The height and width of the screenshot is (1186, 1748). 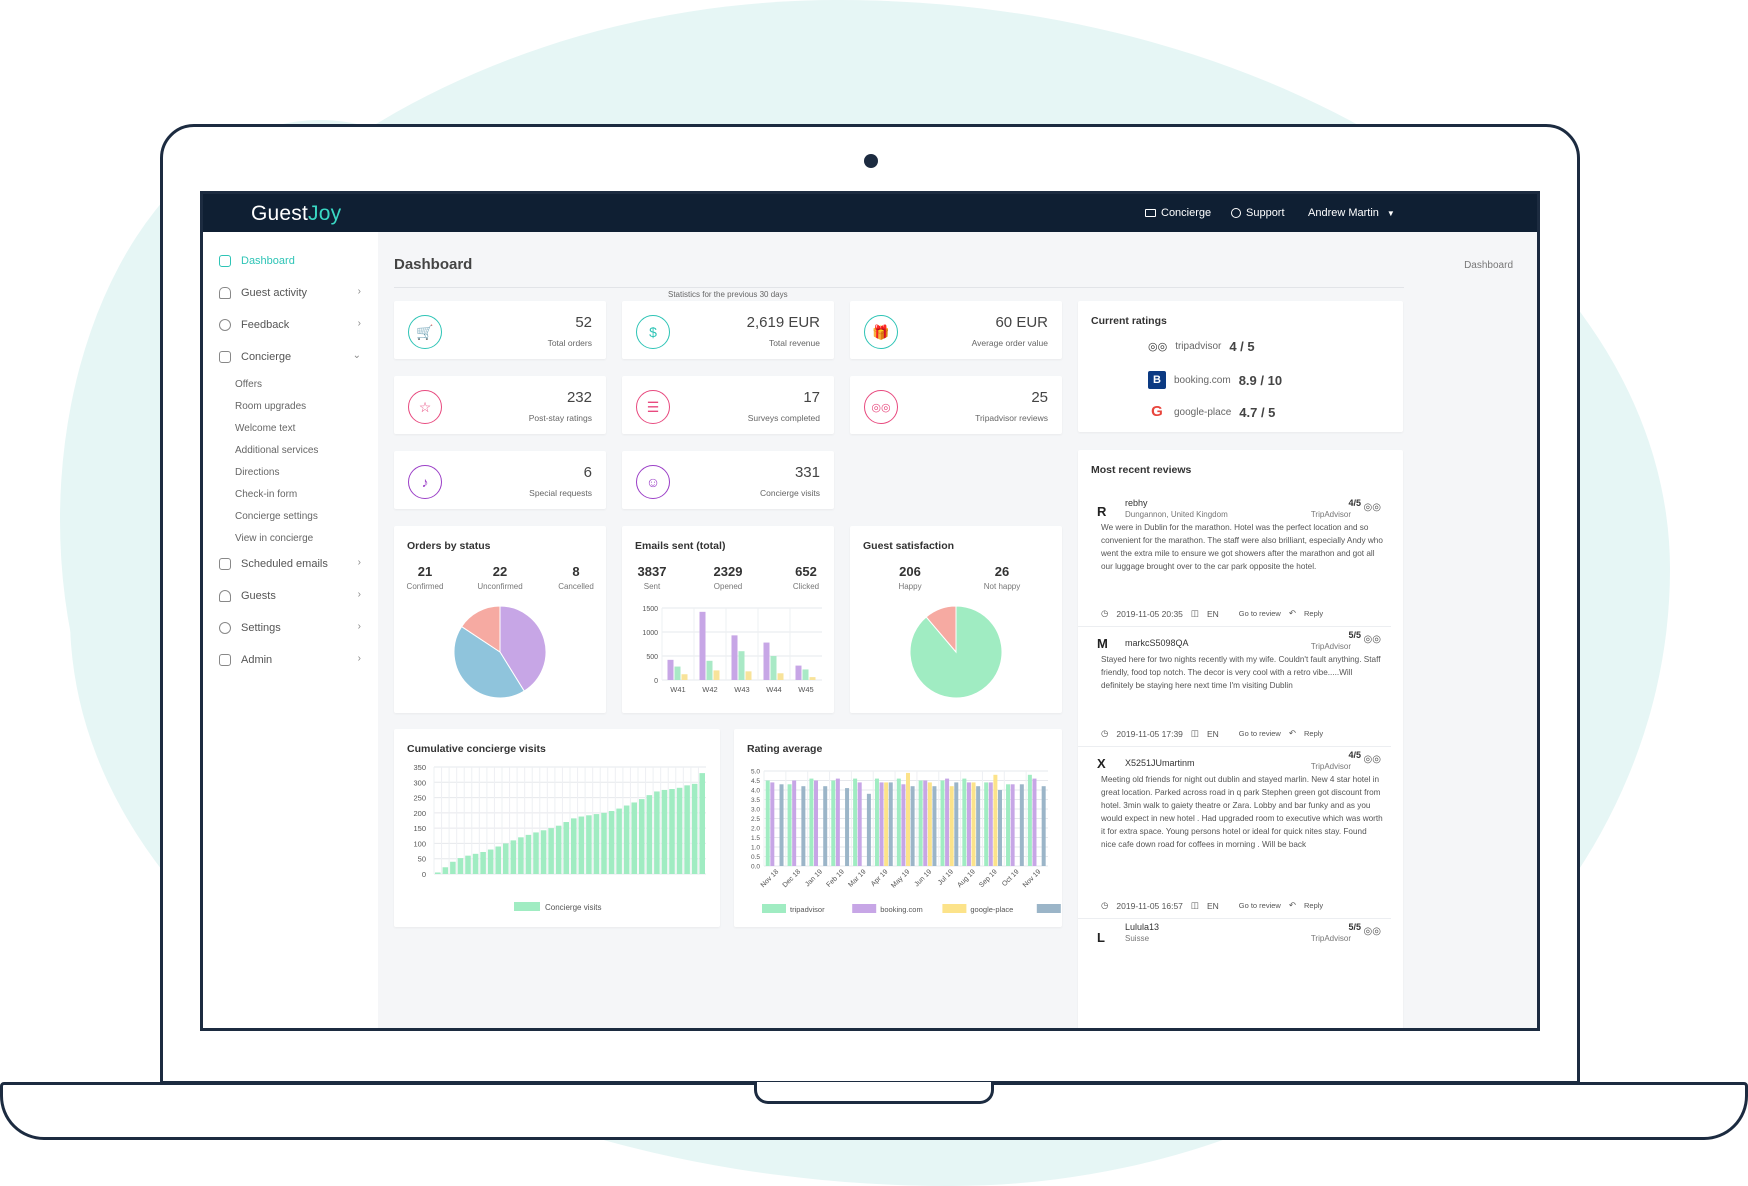 What do you see at coordinates (225, 660) in the screenshot?
I see `lock-icon` at bounding box center [225, 660].